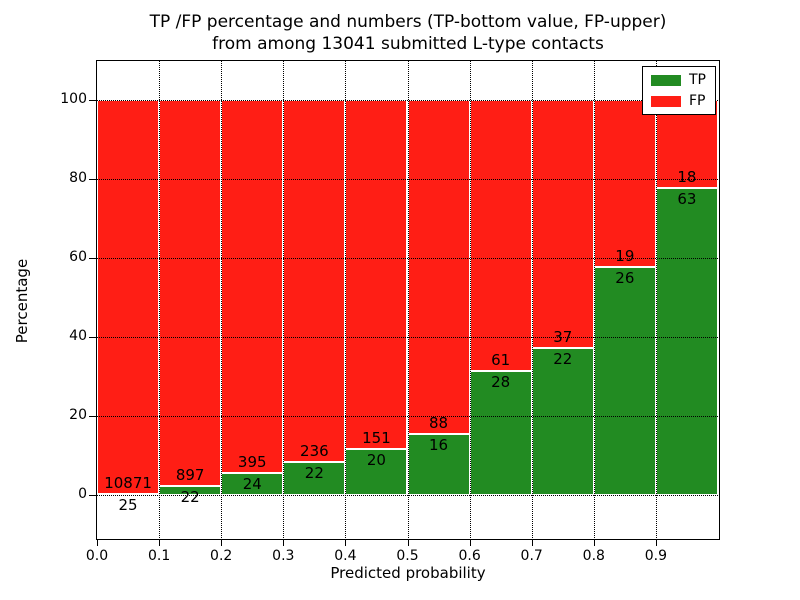 Image resolution: width=800 pixels, height=600 pixels. What do you see at coordinates (593, 556) in the screenshot?
I see `x-tick-label: 0.8` at bounding box center [593, 556].